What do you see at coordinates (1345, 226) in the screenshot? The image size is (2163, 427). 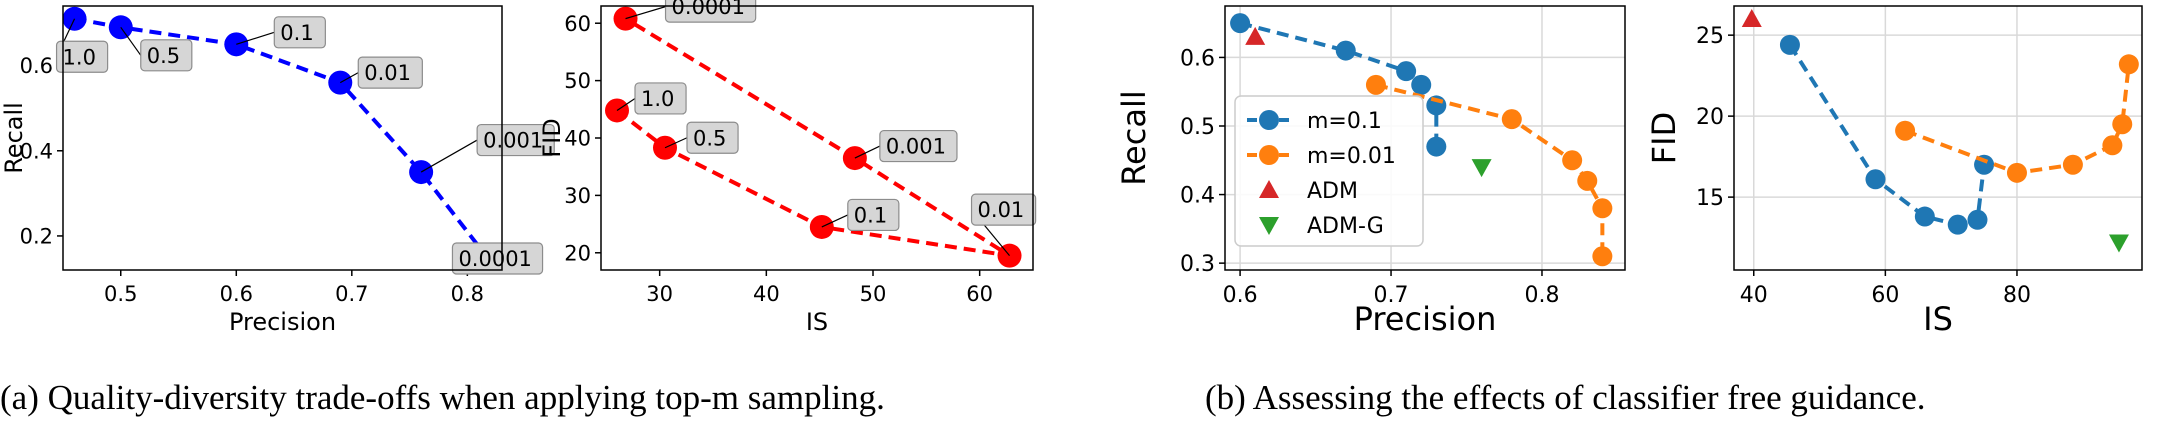 I see `legend-label: ADM-G` at bounding box center [1345, 226].